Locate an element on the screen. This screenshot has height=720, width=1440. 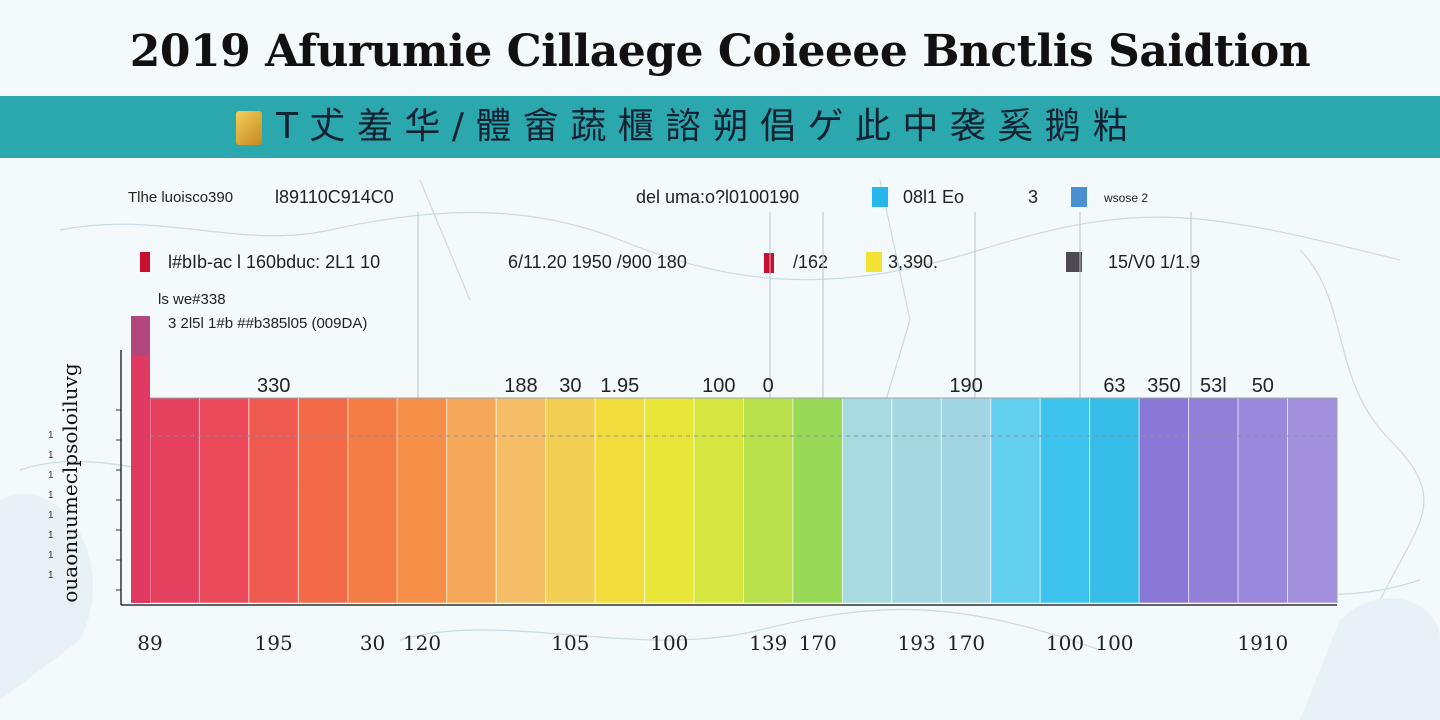
legend-note-1: ls we#338 is located at coordinates (192, 299).